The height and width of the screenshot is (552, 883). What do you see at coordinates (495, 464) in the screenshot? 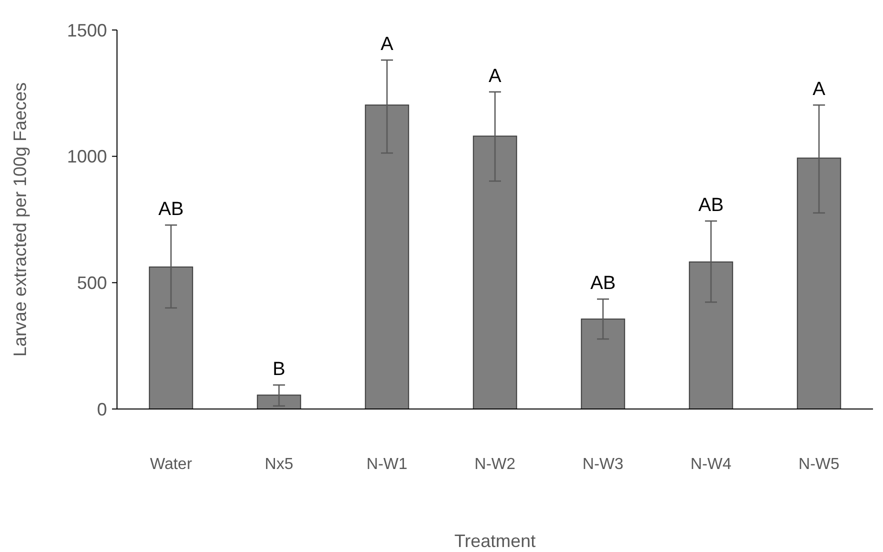
I see `x-tick-label: N-W2` at bounding box center [495, 464].